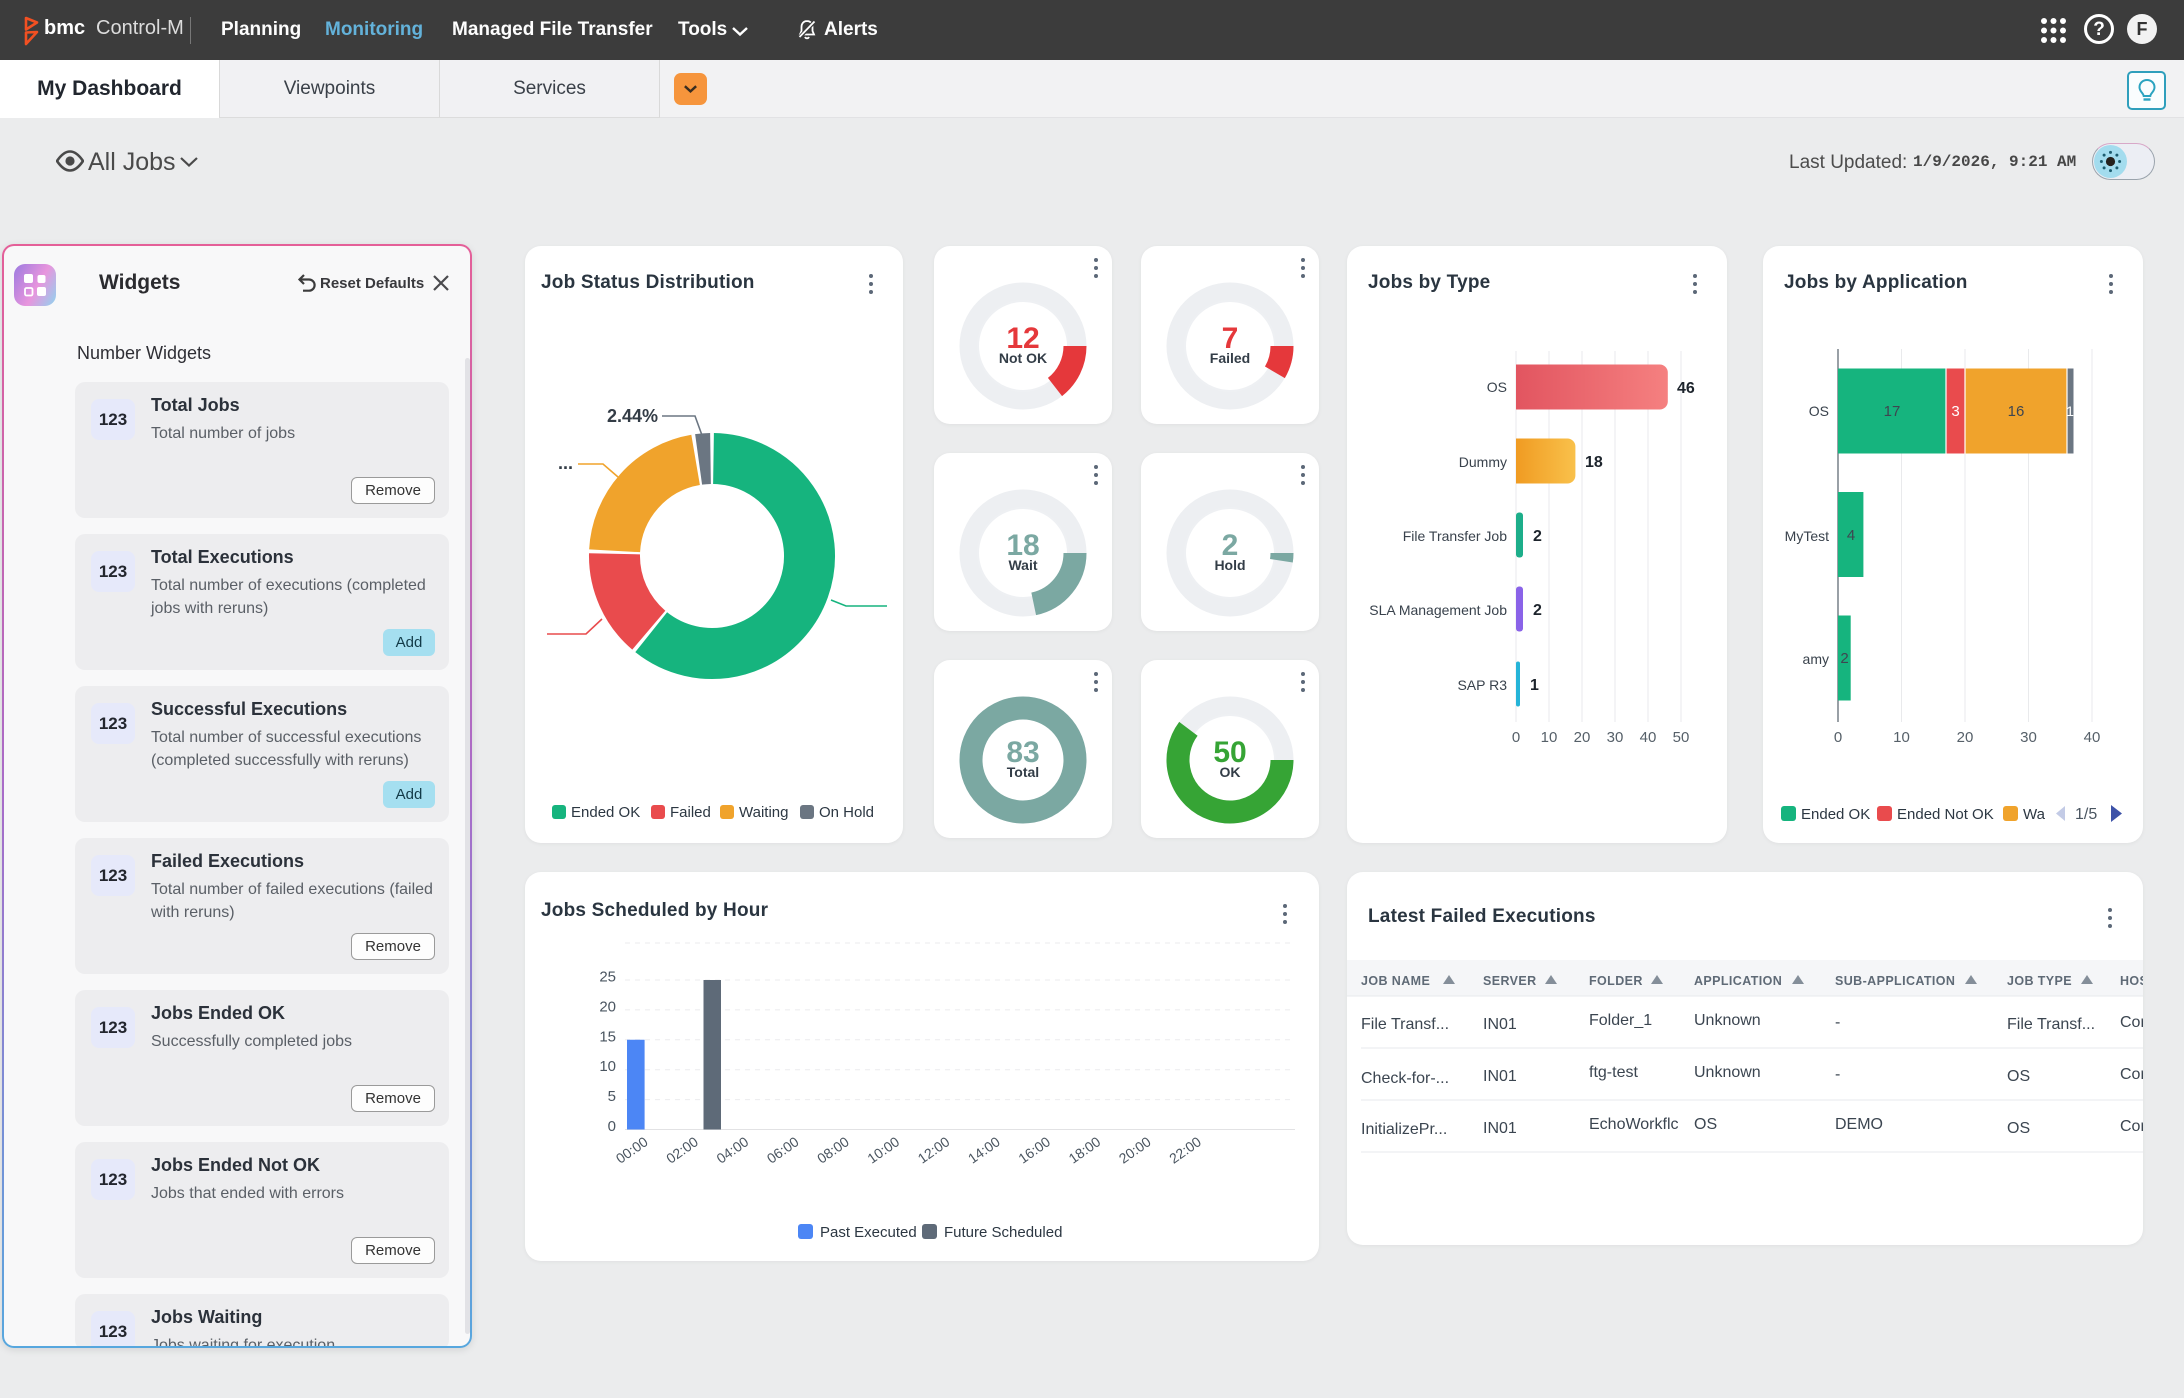 The width and height of the screenshot is (2184, 1398). What do you see at coordinates (1816, 659) in the screenshot?
I see `svg-text: amy` at bounding box center [1816, 659].